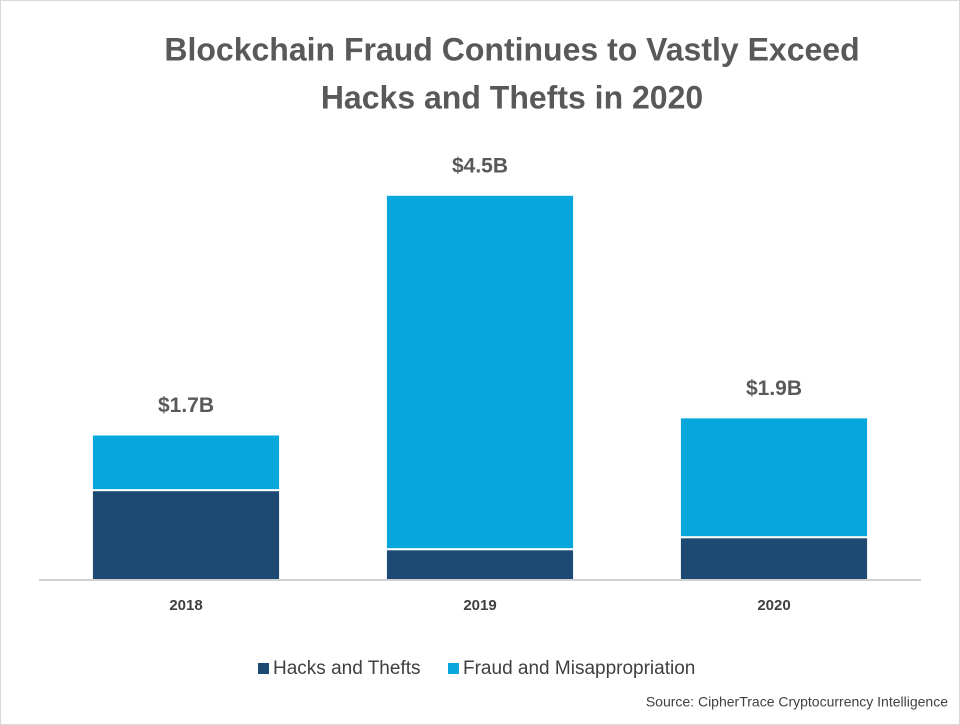 This screenshot has height=725, width=960. What do you see at coordinates (479, 605) in the screenshot?
I see `x-tick-label: 2019` at bounding box center [479, 605].